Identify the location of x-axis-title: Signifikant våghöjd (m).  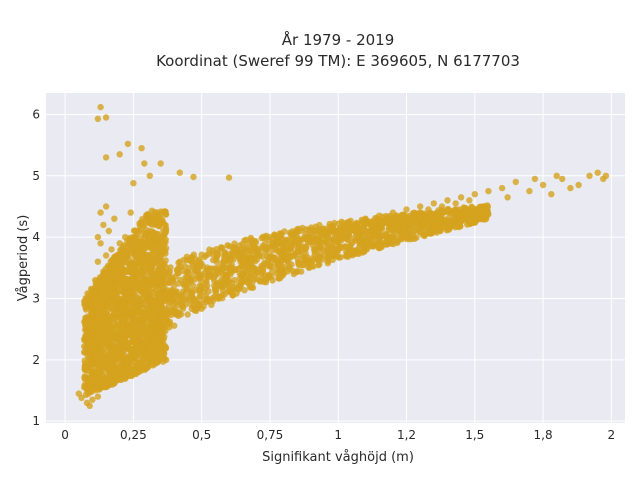
(338, 457).